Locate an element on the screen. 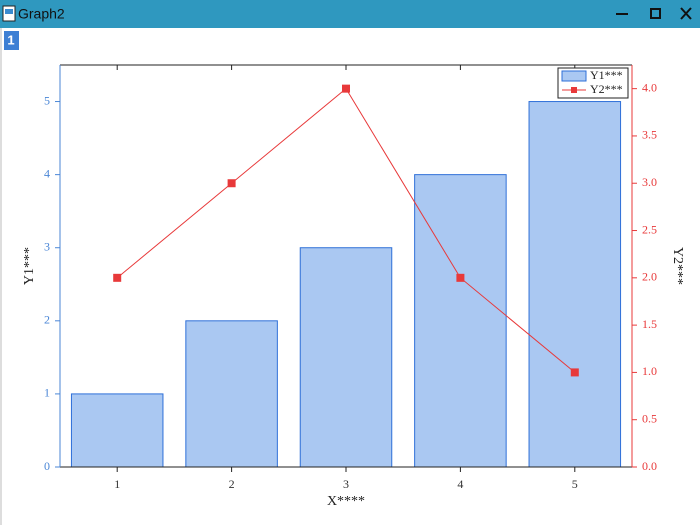 The height and width of the screenshot is (525, 700). legend-swatch is located at coordinates (574, 76).